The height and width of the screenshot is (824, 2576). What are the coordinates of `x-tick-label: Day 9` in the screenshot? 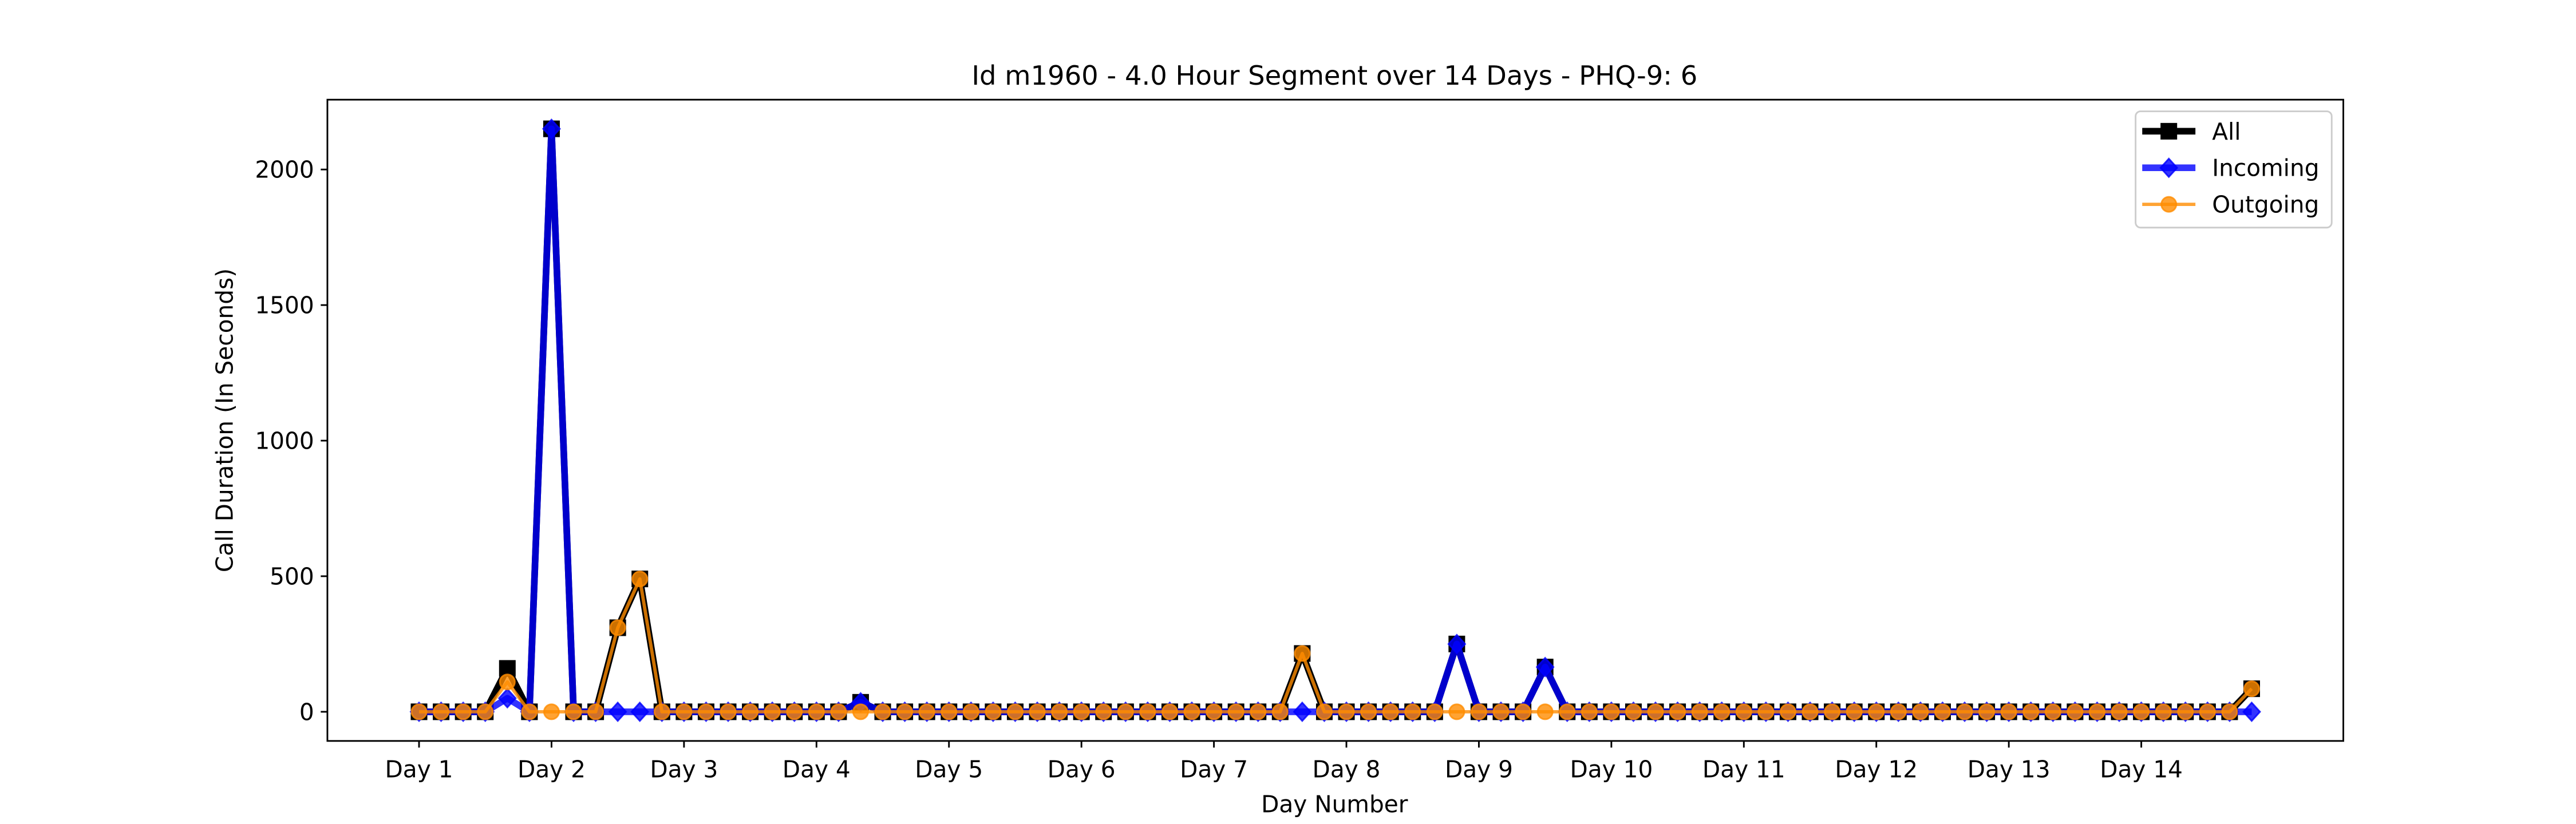 It's located at (1479, 769).